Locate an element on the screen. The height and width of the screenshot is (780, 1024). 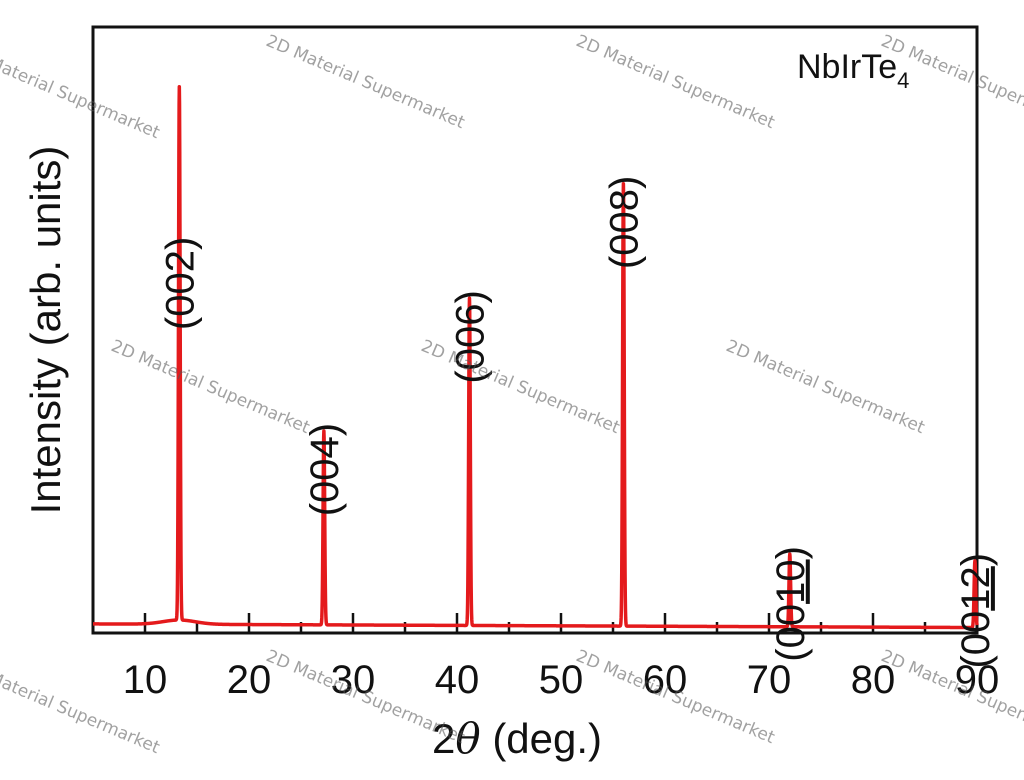
x-axis-label-prefix: 2 is located at coordinates (443, 738).